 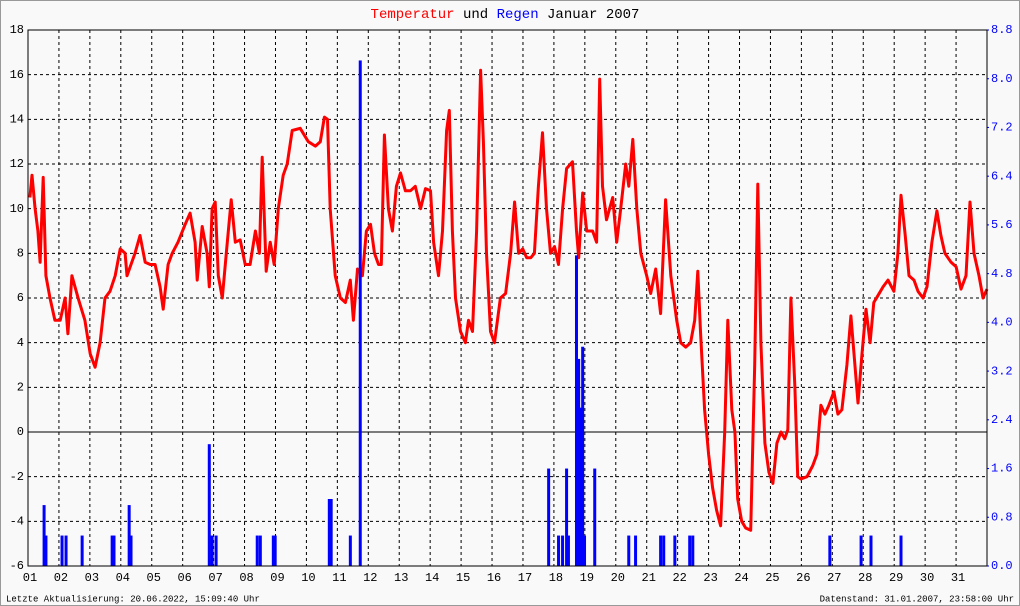 I want to click on x-tick-label: 12, so click(x=370, y=578).